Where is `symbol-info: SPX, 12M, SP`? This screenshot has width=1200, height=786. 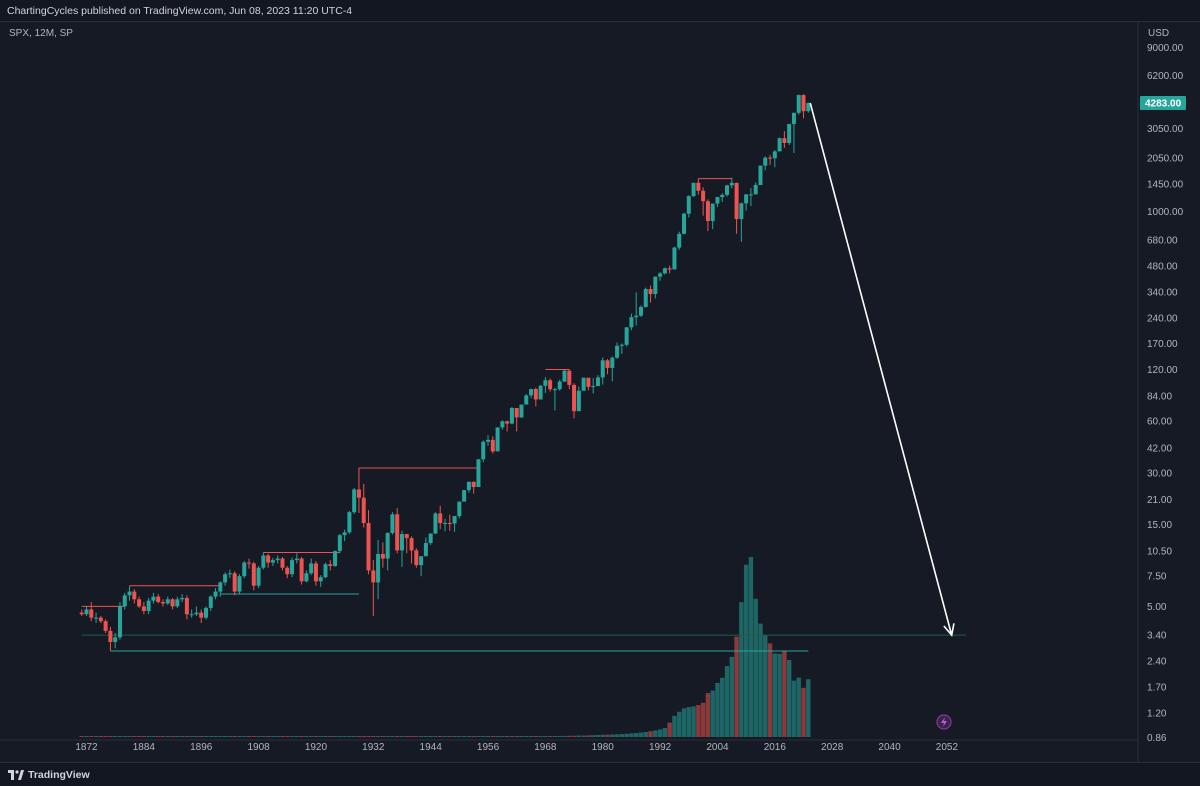 symbol-info: SPX, 12M, SP is located at coordinates (41, 33).